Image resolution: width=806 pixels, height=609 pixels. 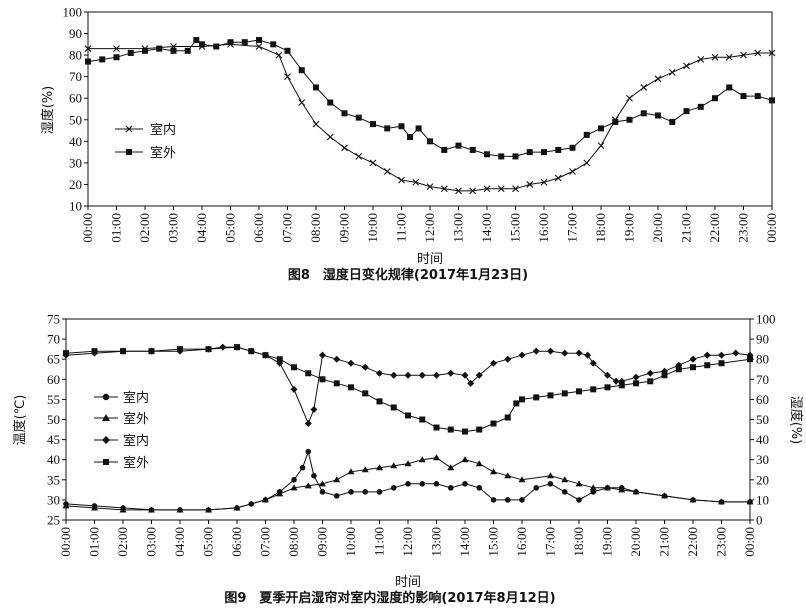 I want to click on y-tick-label-left-2: 60, so click(x=53, y=379).